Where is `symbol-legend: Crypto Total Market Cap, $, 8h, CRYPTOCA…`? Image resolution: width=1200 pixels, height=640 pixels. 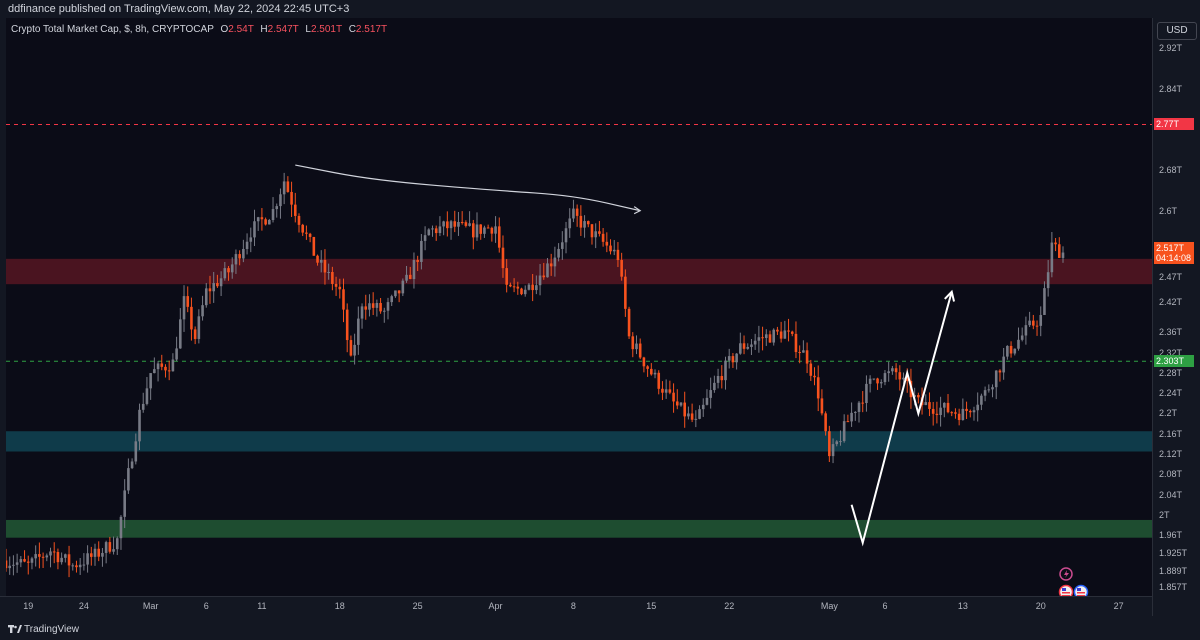 symbol-legend: Crypto Total Market Cap, $, 8h, CRYPTOCA… is located at coordinates (199, 29).